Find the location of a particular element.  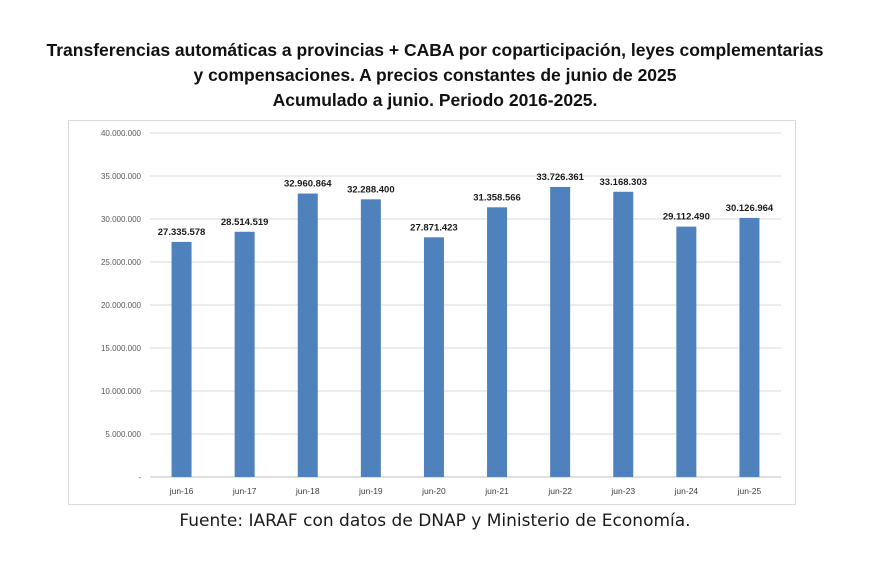

x-tick-label: jun-23 is located at coordinates (622, 491).